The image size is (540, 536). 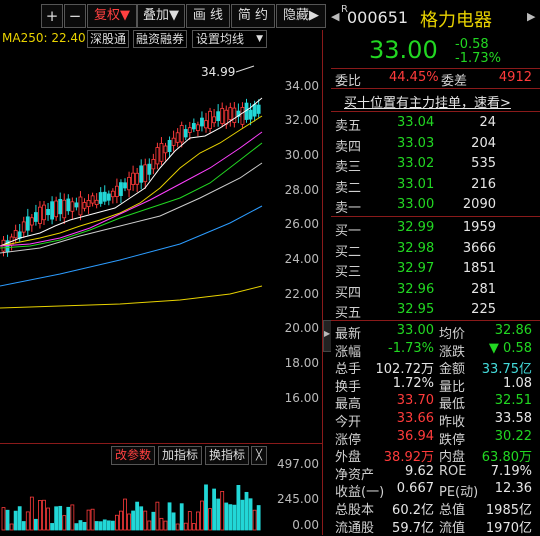 I want to click on prev-stock-icon: ◀, so click(x=335, y=16).